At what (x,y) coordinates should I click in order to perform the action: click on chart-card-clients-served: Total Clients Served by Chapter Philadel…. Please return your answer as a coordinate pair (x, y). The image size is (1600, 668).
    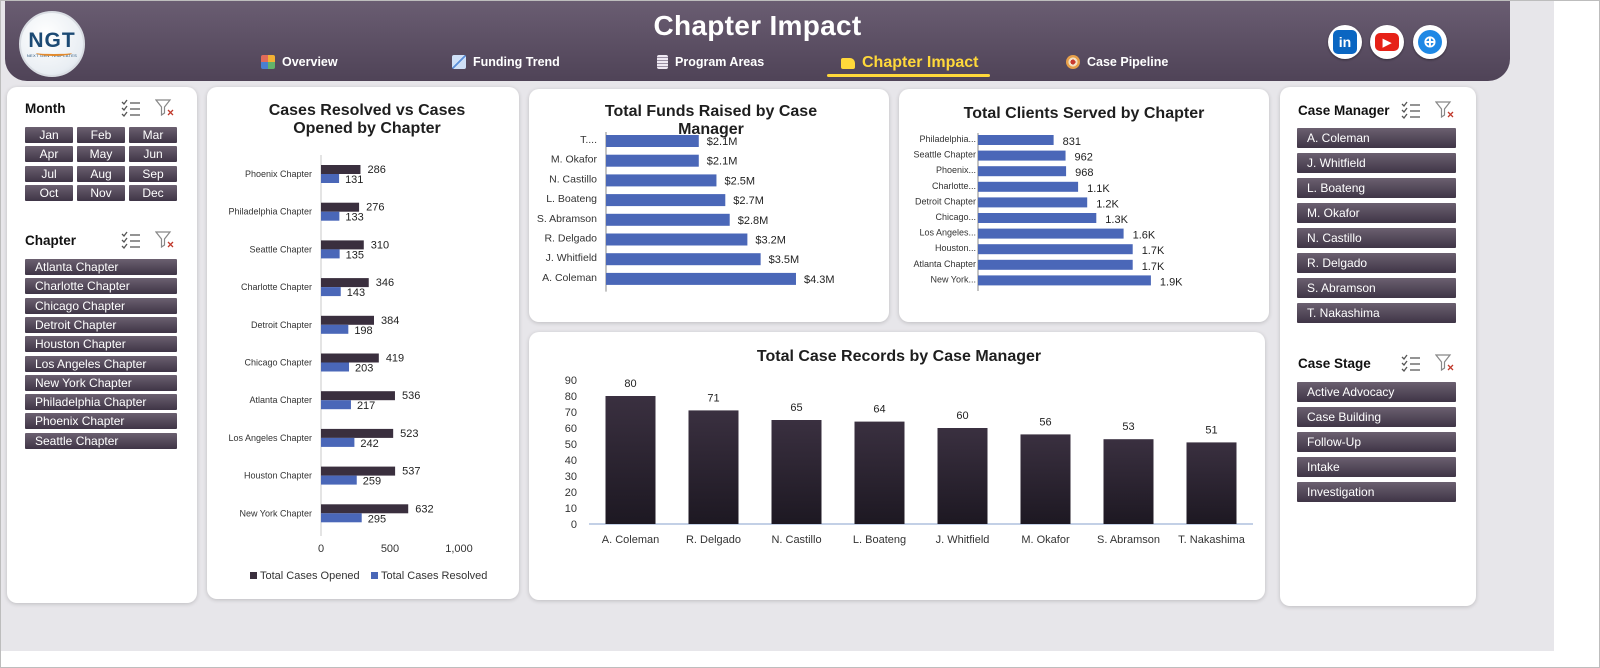
    Looking at the image, I should click on (1084, 205).